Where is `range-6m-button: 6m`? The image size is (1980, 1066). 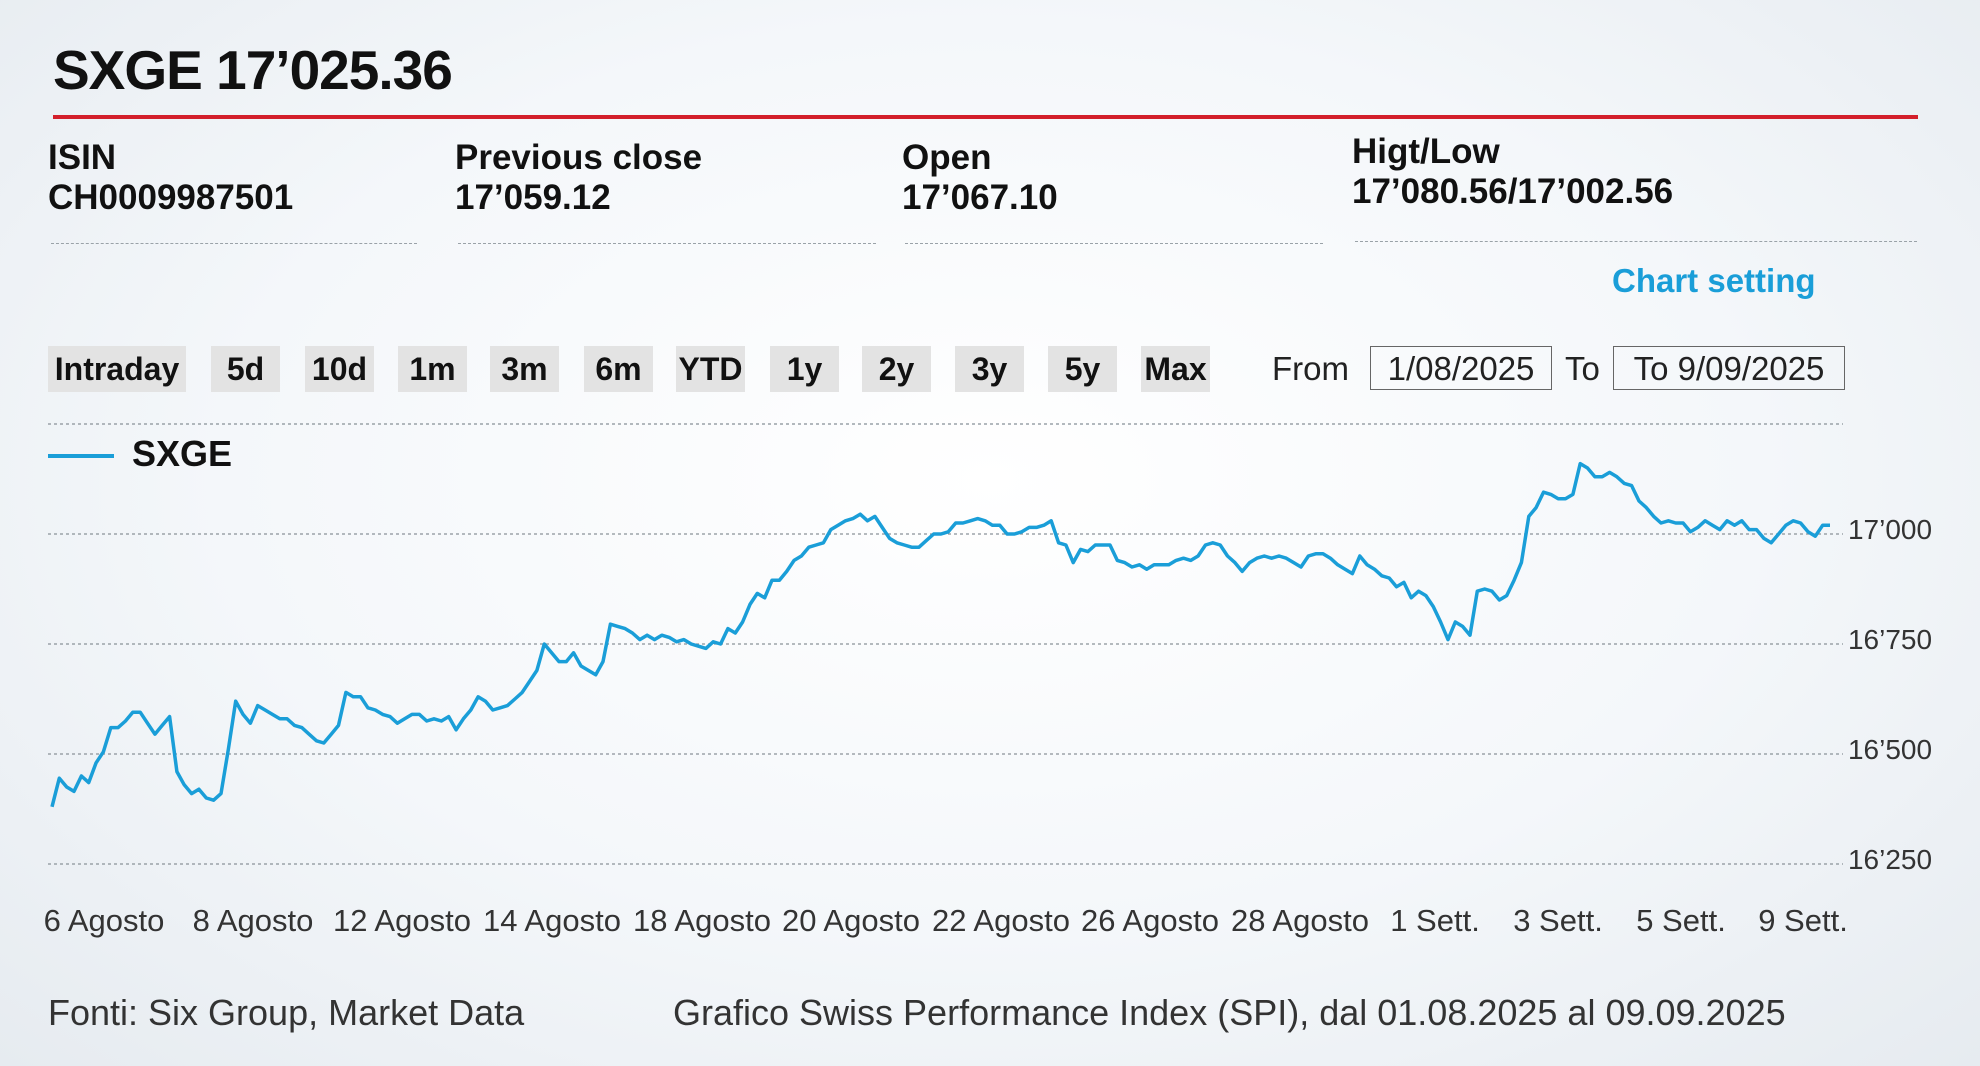
range-6m-button: 6m is located at coordinates (618, 369).